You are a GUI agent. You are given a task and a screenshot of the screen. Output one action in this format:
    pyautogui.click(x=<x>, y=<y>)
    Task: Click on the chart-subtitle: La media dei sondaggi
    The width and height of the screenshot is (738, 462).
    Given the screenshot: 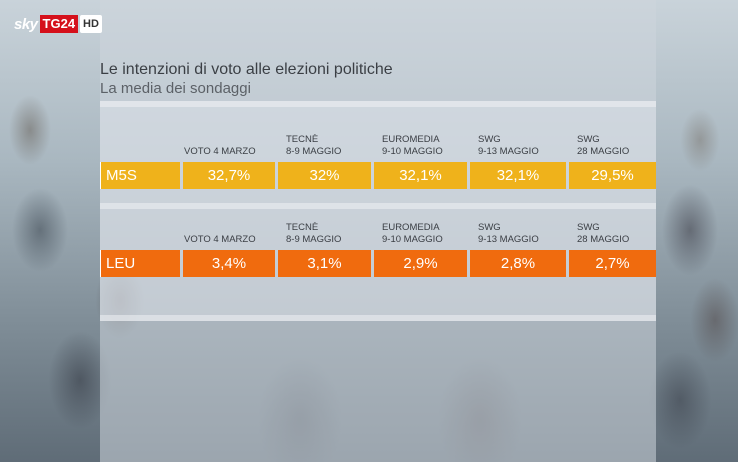 What is the action you would take?
    pyautogui.click(x=175, y=88)
    